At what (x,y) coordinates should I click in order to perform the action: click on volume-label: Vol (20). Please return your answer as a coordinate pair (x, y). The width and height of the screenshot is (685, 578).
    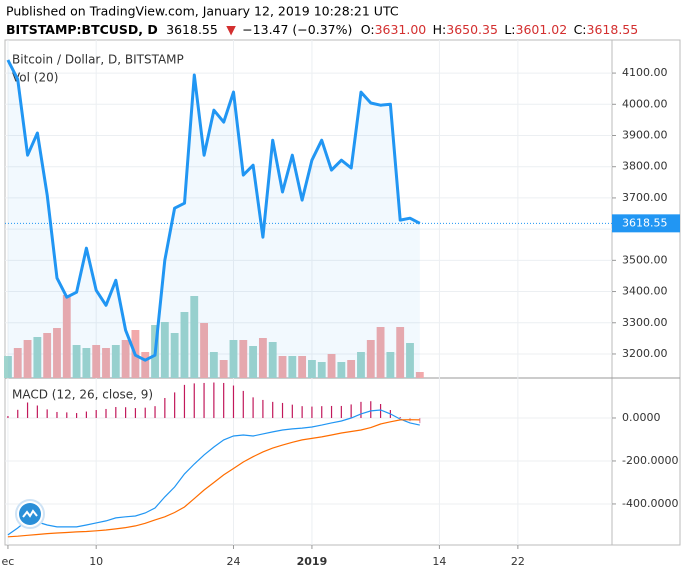
    Looking at the image, I should click on (35, 78).